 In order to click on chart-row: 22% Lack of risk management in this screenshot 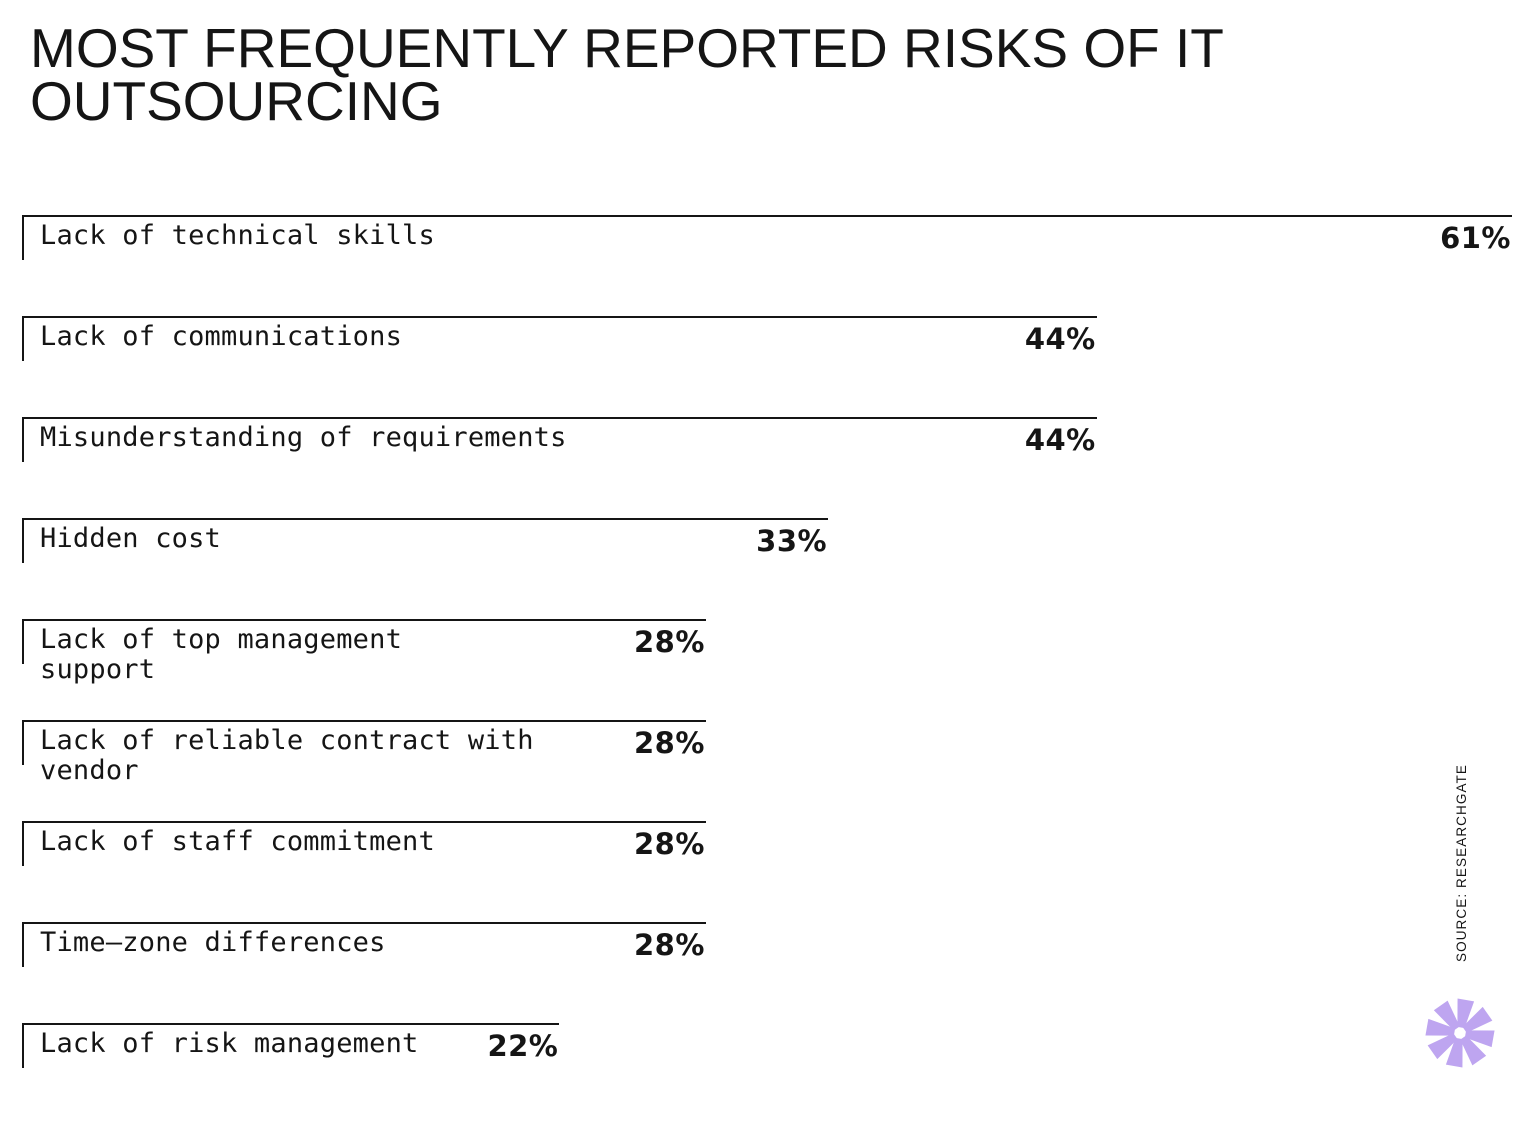, I will do `click(767, 1073)`.